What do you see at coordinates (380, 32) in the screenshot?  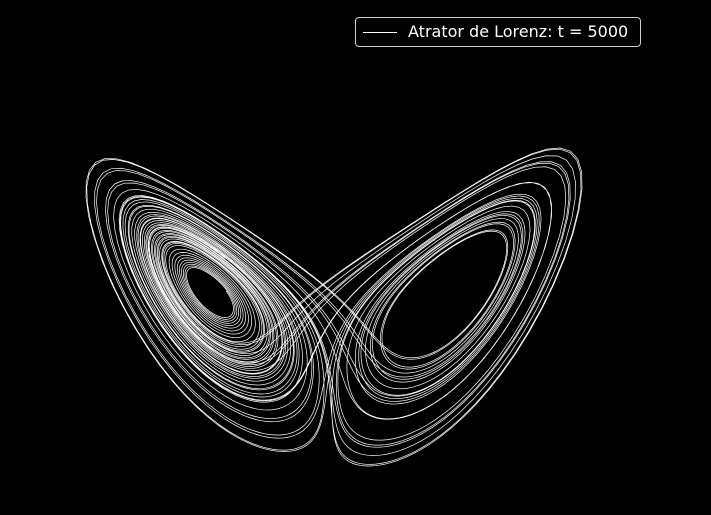 I see `legend-line-swatch` at bounding box center [380, 32].